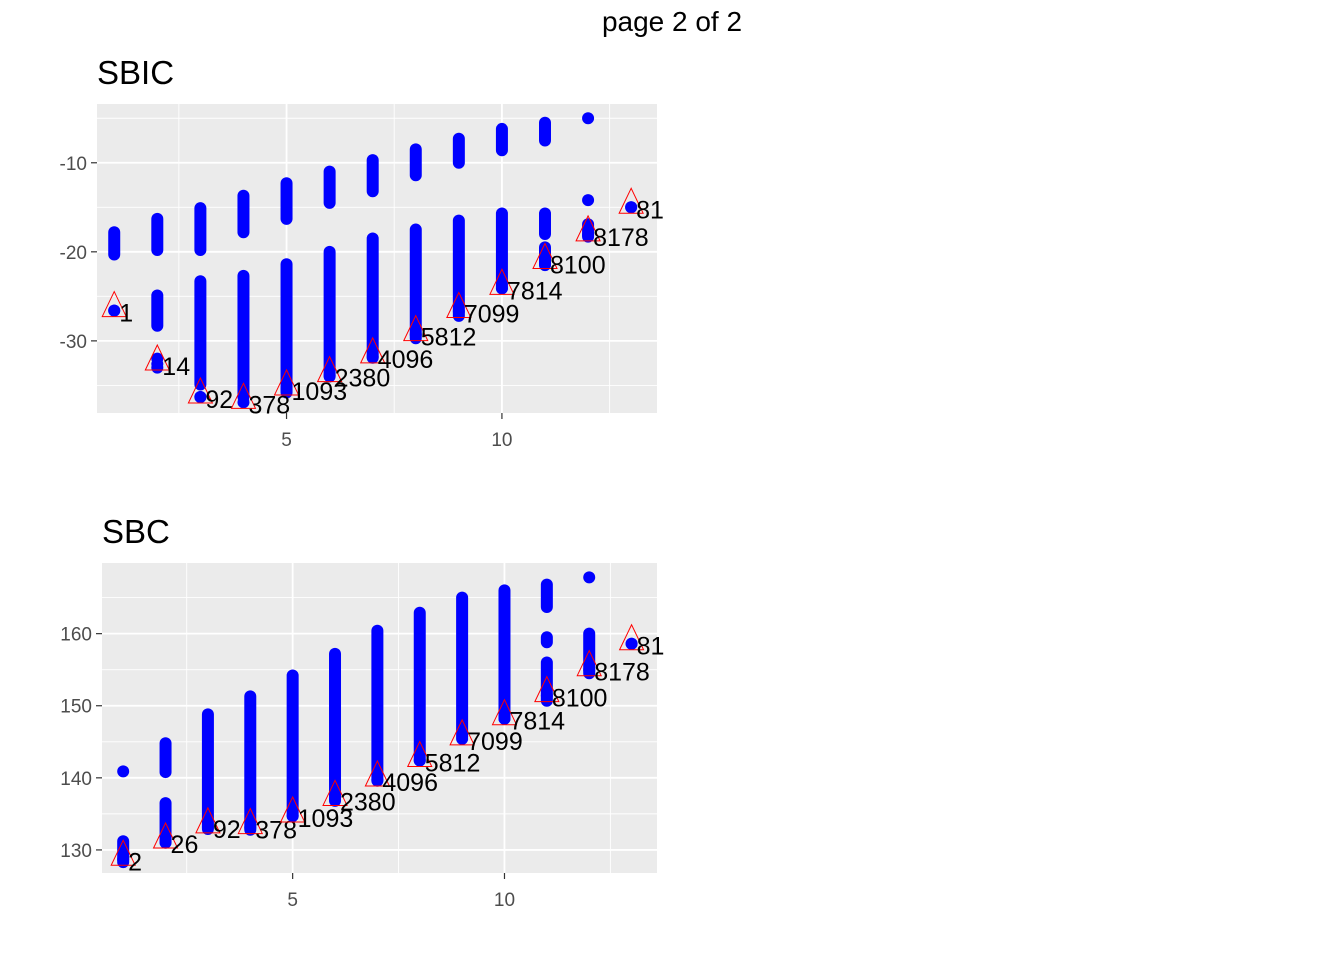 The width and height of the screenshot is (1344, 960). Describe the element at coordinates (650, 210) in the screenshot. I see `sbic-point-label: 81` at that location.